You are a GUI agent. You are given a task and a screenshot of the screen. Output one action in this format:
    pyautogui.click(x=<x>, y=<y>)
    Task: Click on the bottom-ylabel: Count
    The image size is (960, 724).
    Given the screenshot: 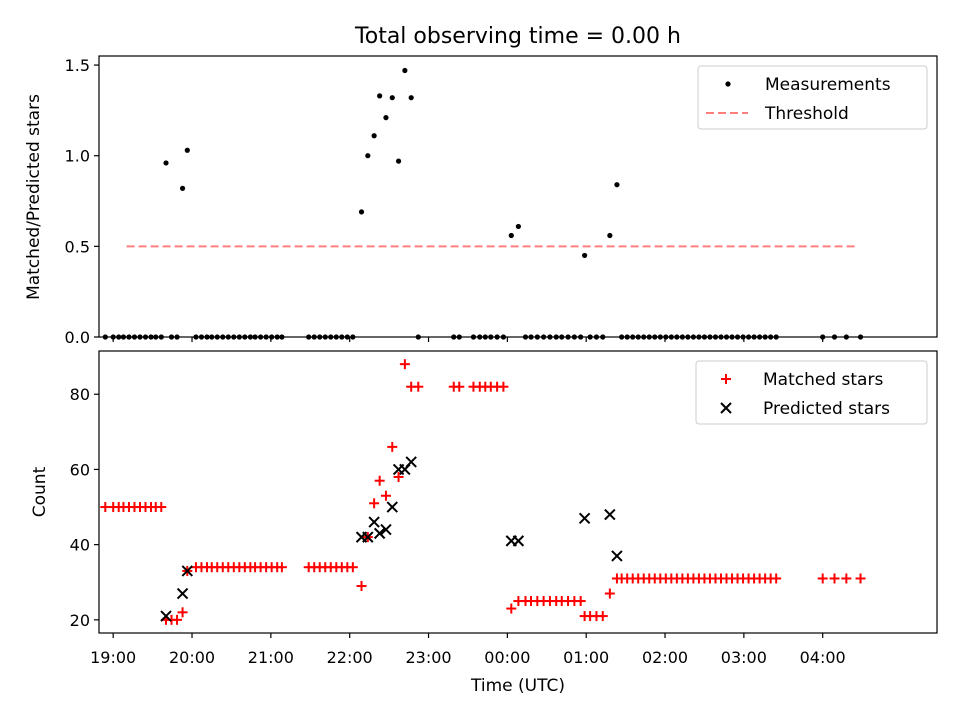 What is the action you would take?
    pyautogui.click(x=40, y=491)
    